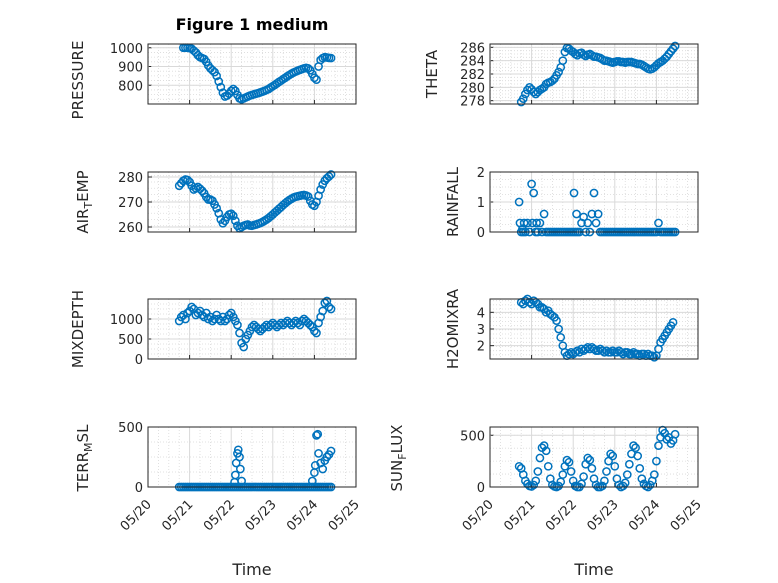  What do you see at coordinates (593, 569) in the screenshot?
I see `xlabel-right: Time` at bounding box center [593, 569].